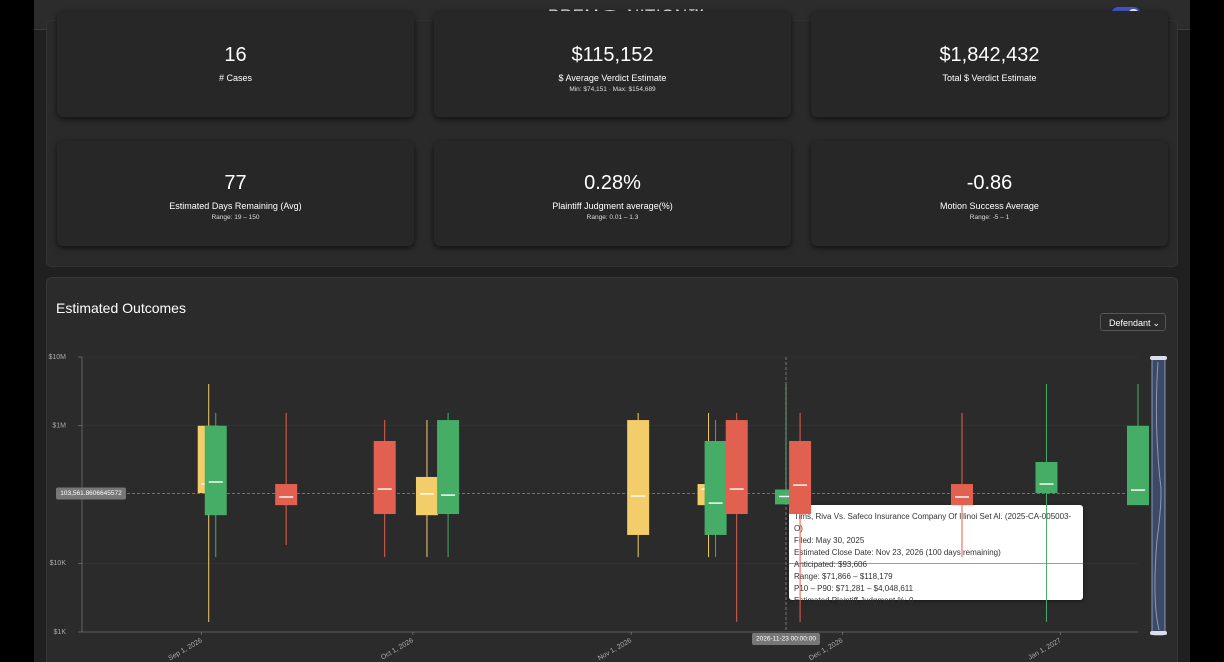 This screenshot has height=662, width=1224. Describe the element at coordinates (854, 600) in the screenshot. I see `tooltip-line: Estimated Plaintiff Judgment %: 0` at that location.